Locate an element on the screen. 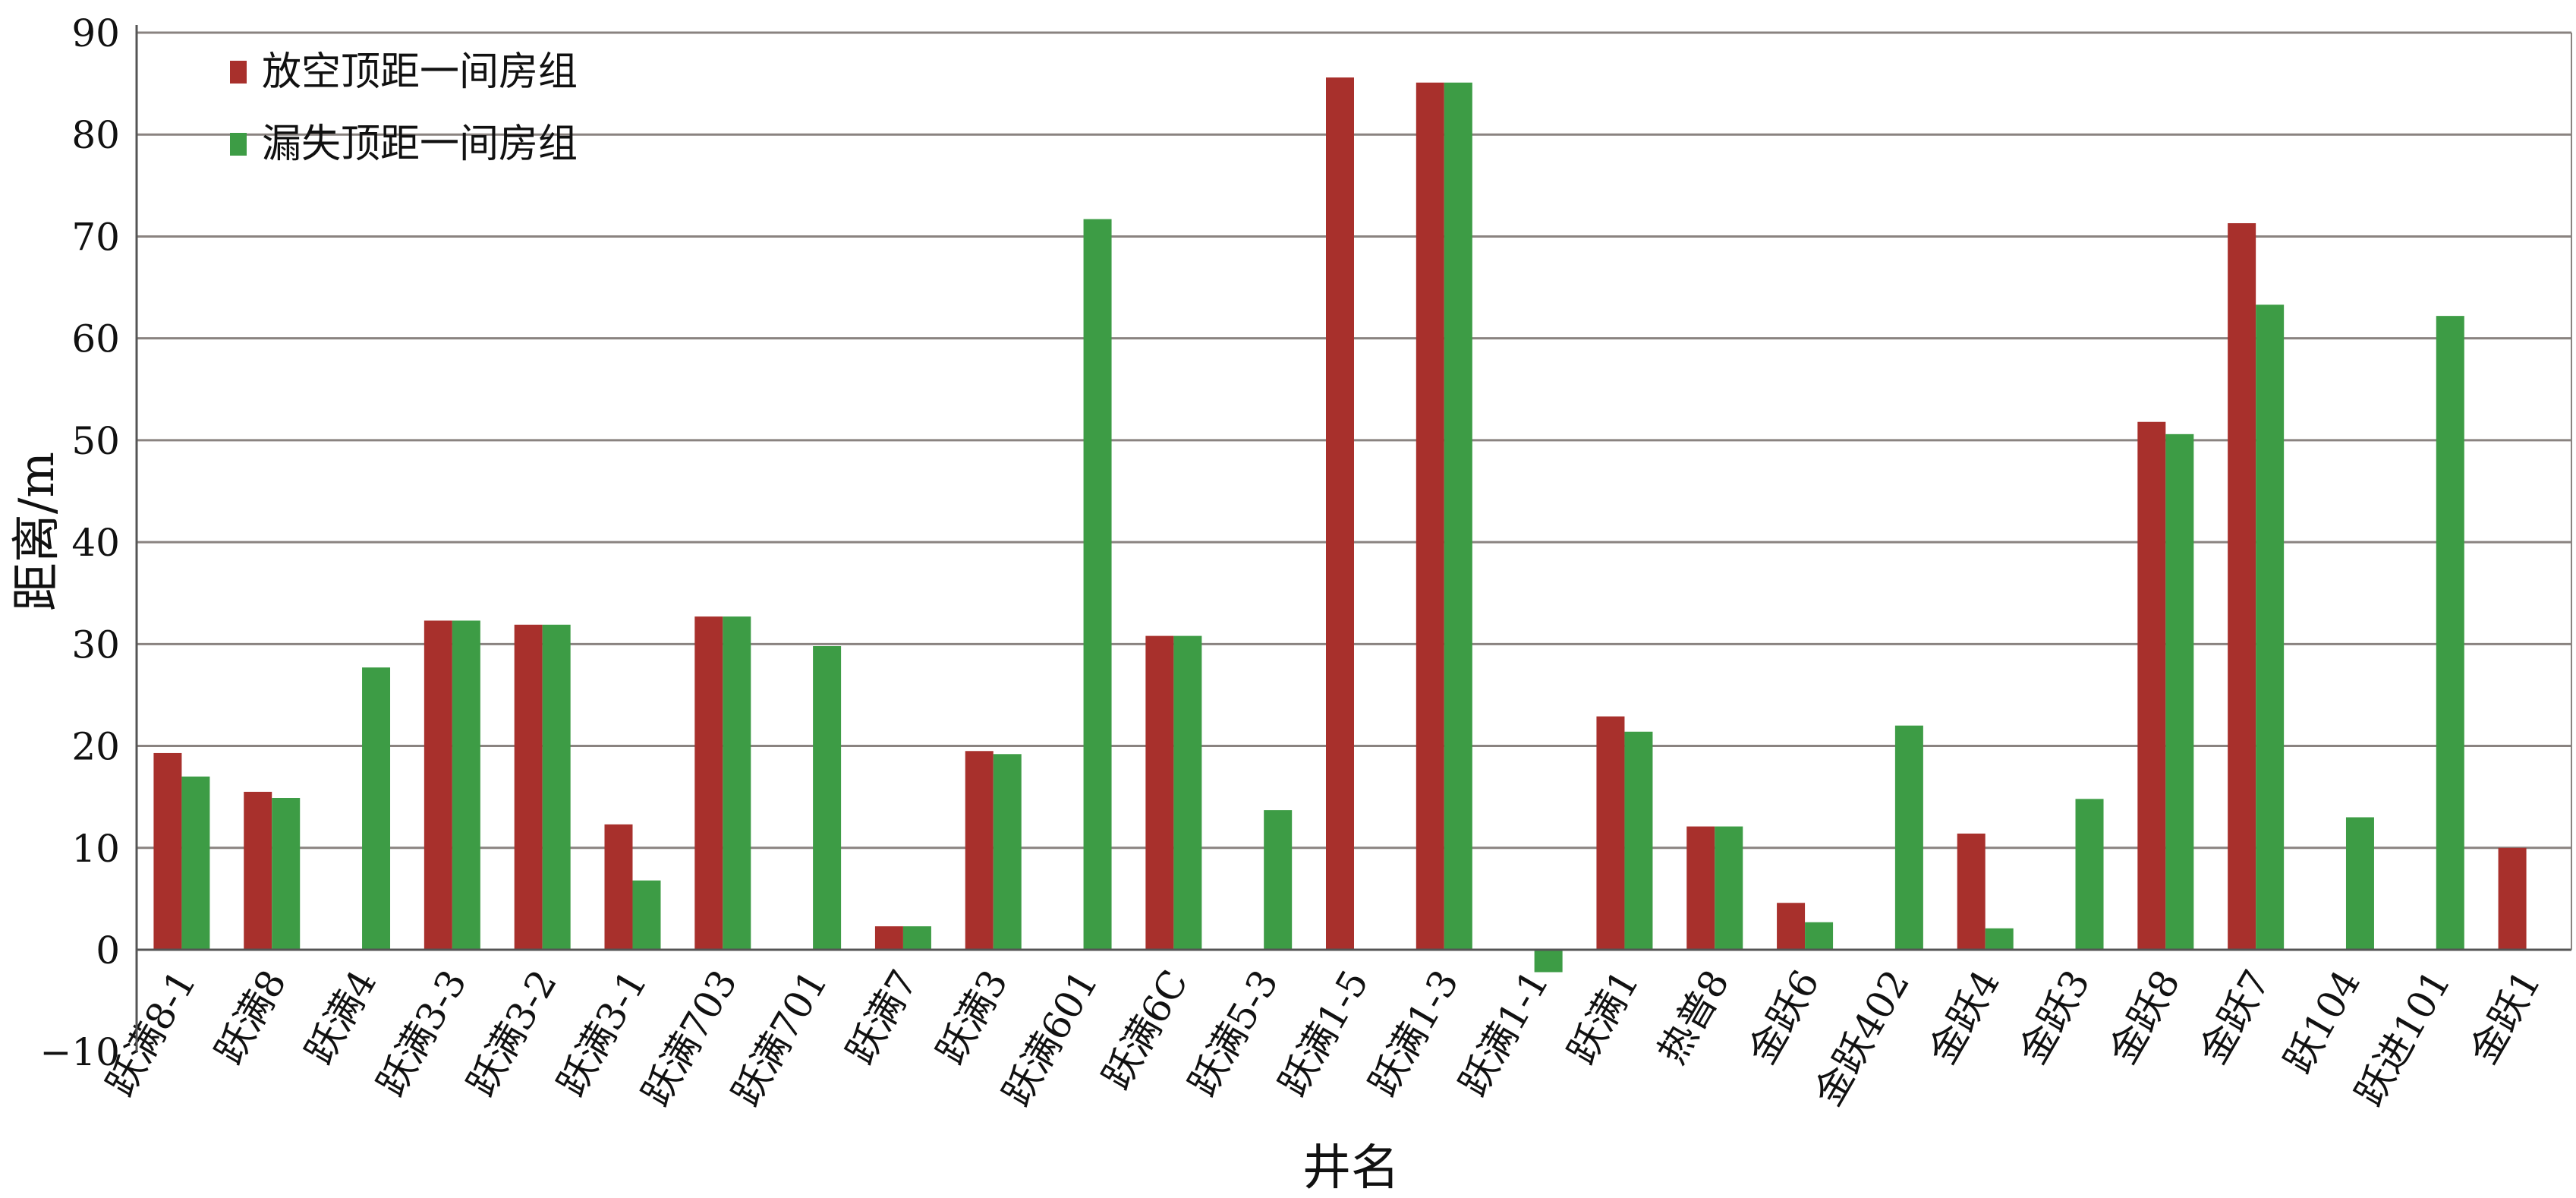 The image size is (2576, 1198). y-tick-label: 80 is located at coordinates (95, 135).